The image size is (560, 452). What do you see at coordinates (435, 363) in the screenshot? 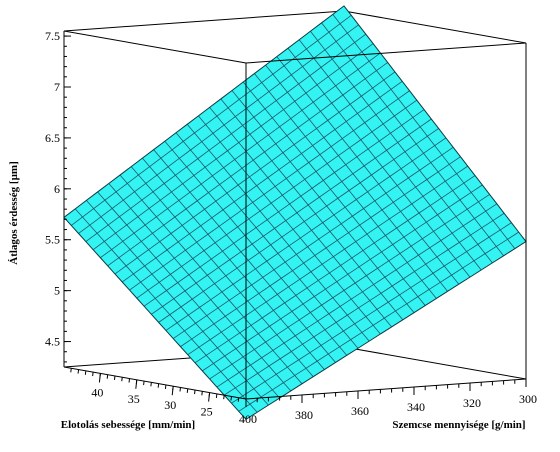
I see `box-edge-right-floor` at bounding box center [435, 363].